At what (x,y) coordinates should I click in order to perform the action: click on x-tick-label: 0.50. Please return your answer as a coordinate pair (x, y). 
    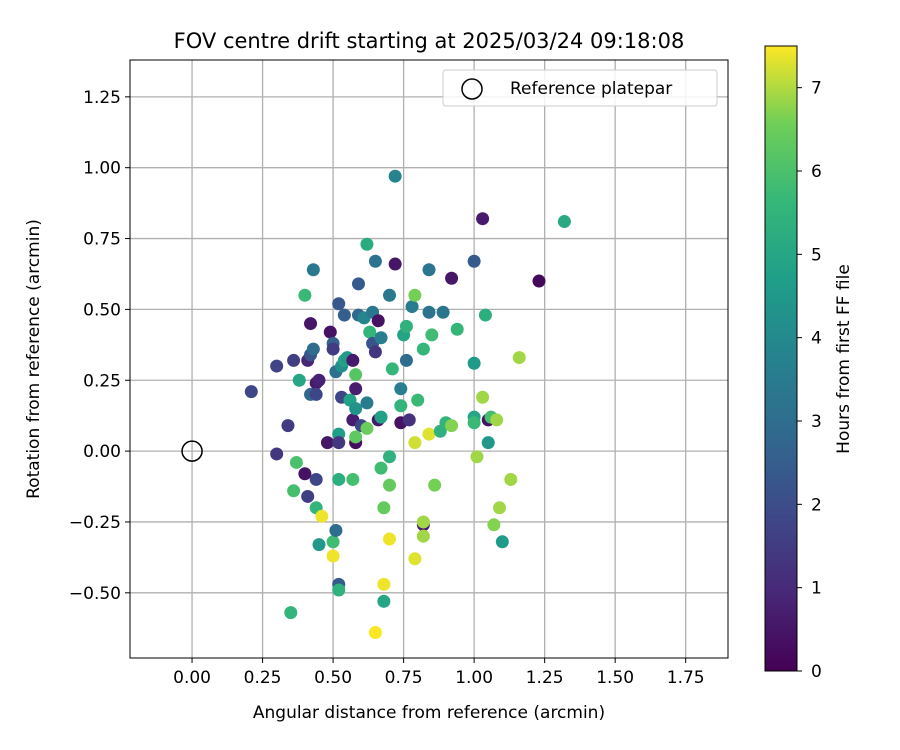
    Looking at the image, I should click on (333, 678).